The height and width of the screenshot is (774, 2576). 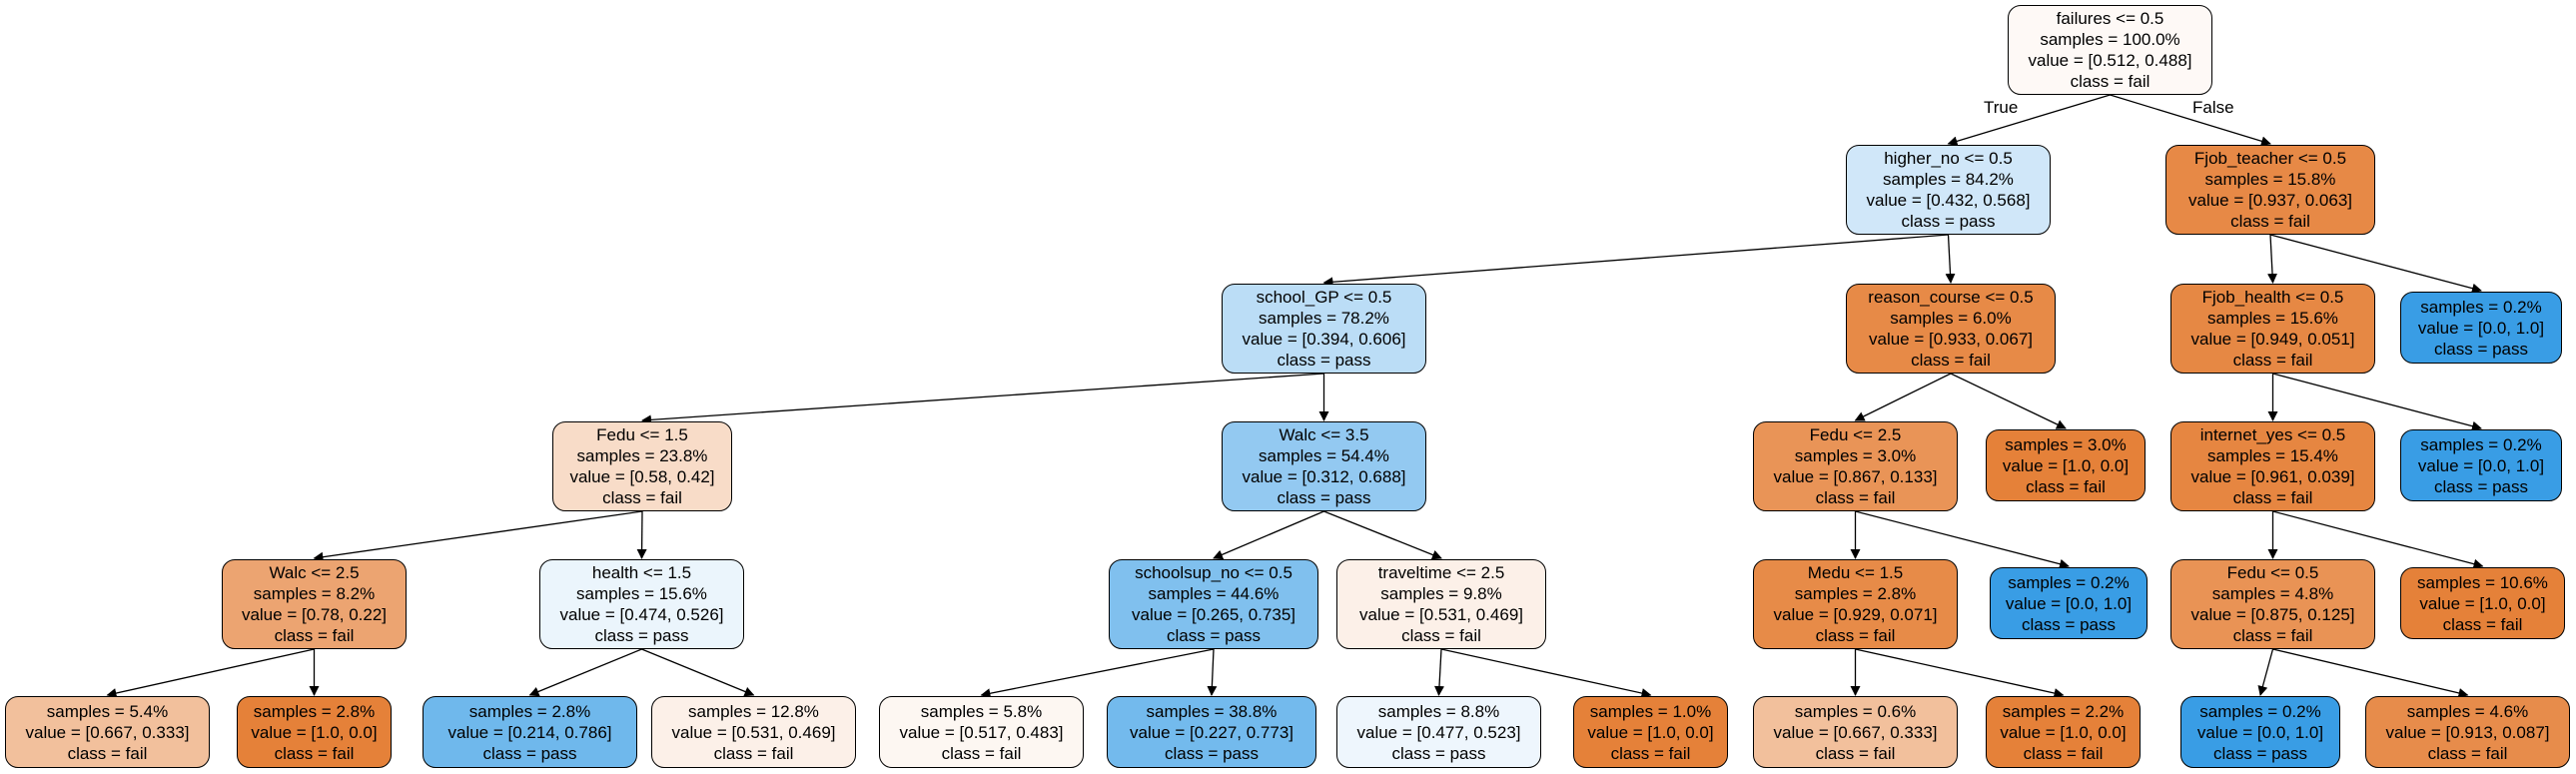 I want to click on node-text-line: failures <= 0.5, so click(x=2110, y=18).